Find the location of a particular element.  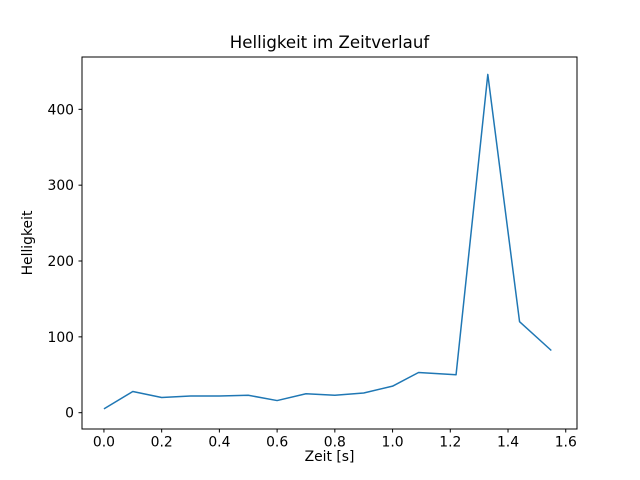

y-tick-label: 200 is located at coordinates (60, 262).